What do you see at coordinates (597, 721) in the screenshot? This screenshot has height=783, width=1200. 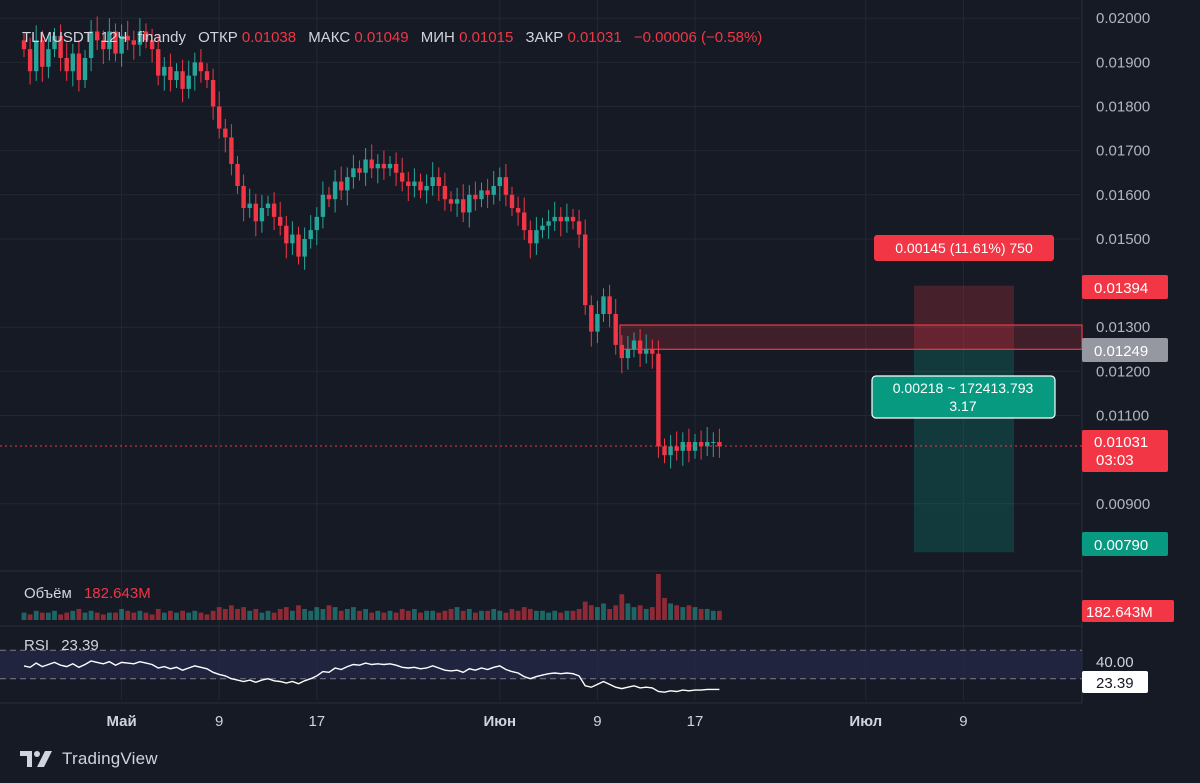 I see `time-axis-label: 9` at bounding box center [597, 721].